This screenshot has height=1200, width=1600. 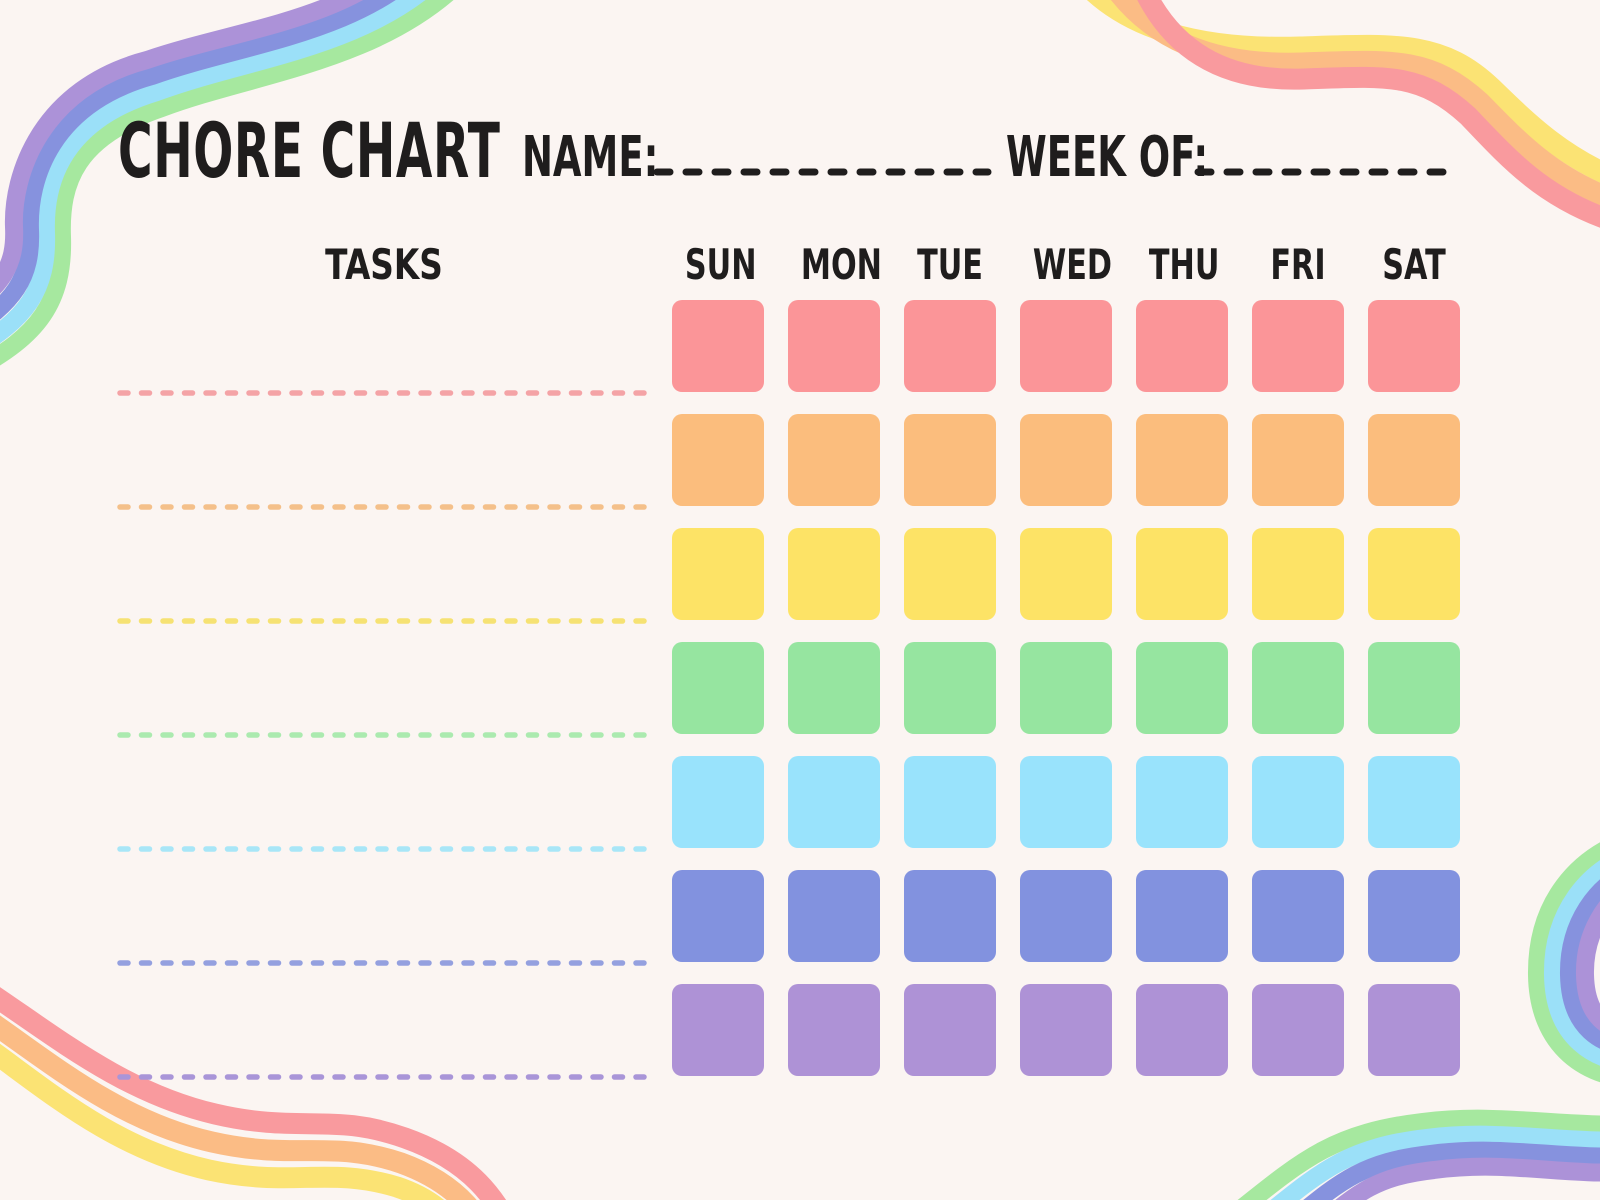 What do you see at coordinates (1298, 916) in the screenshot?
I see `chore-cell-row6-fri` at bounding box center [1298, 916].